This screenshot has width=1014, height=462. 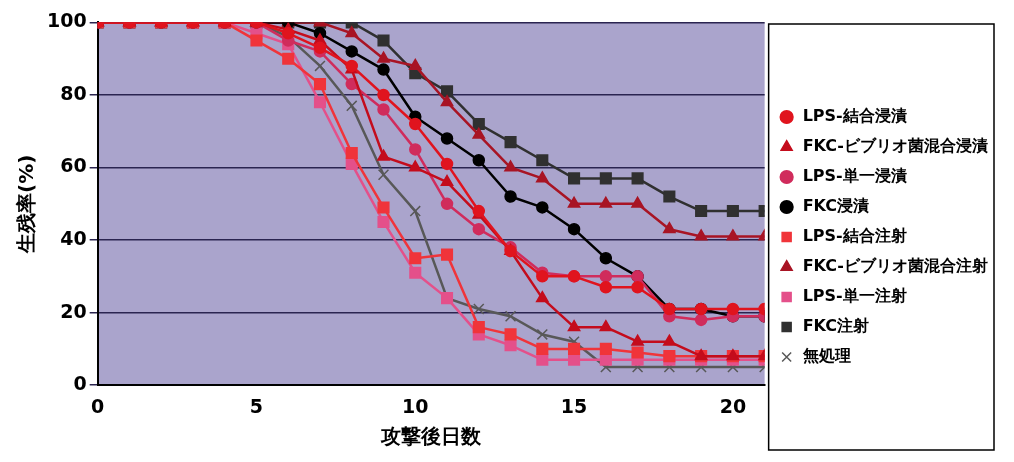 What do you see at coordinates (98, 405) in the screenshot?
I see `x-tick-label: 0` at bounding box center [98, 405].